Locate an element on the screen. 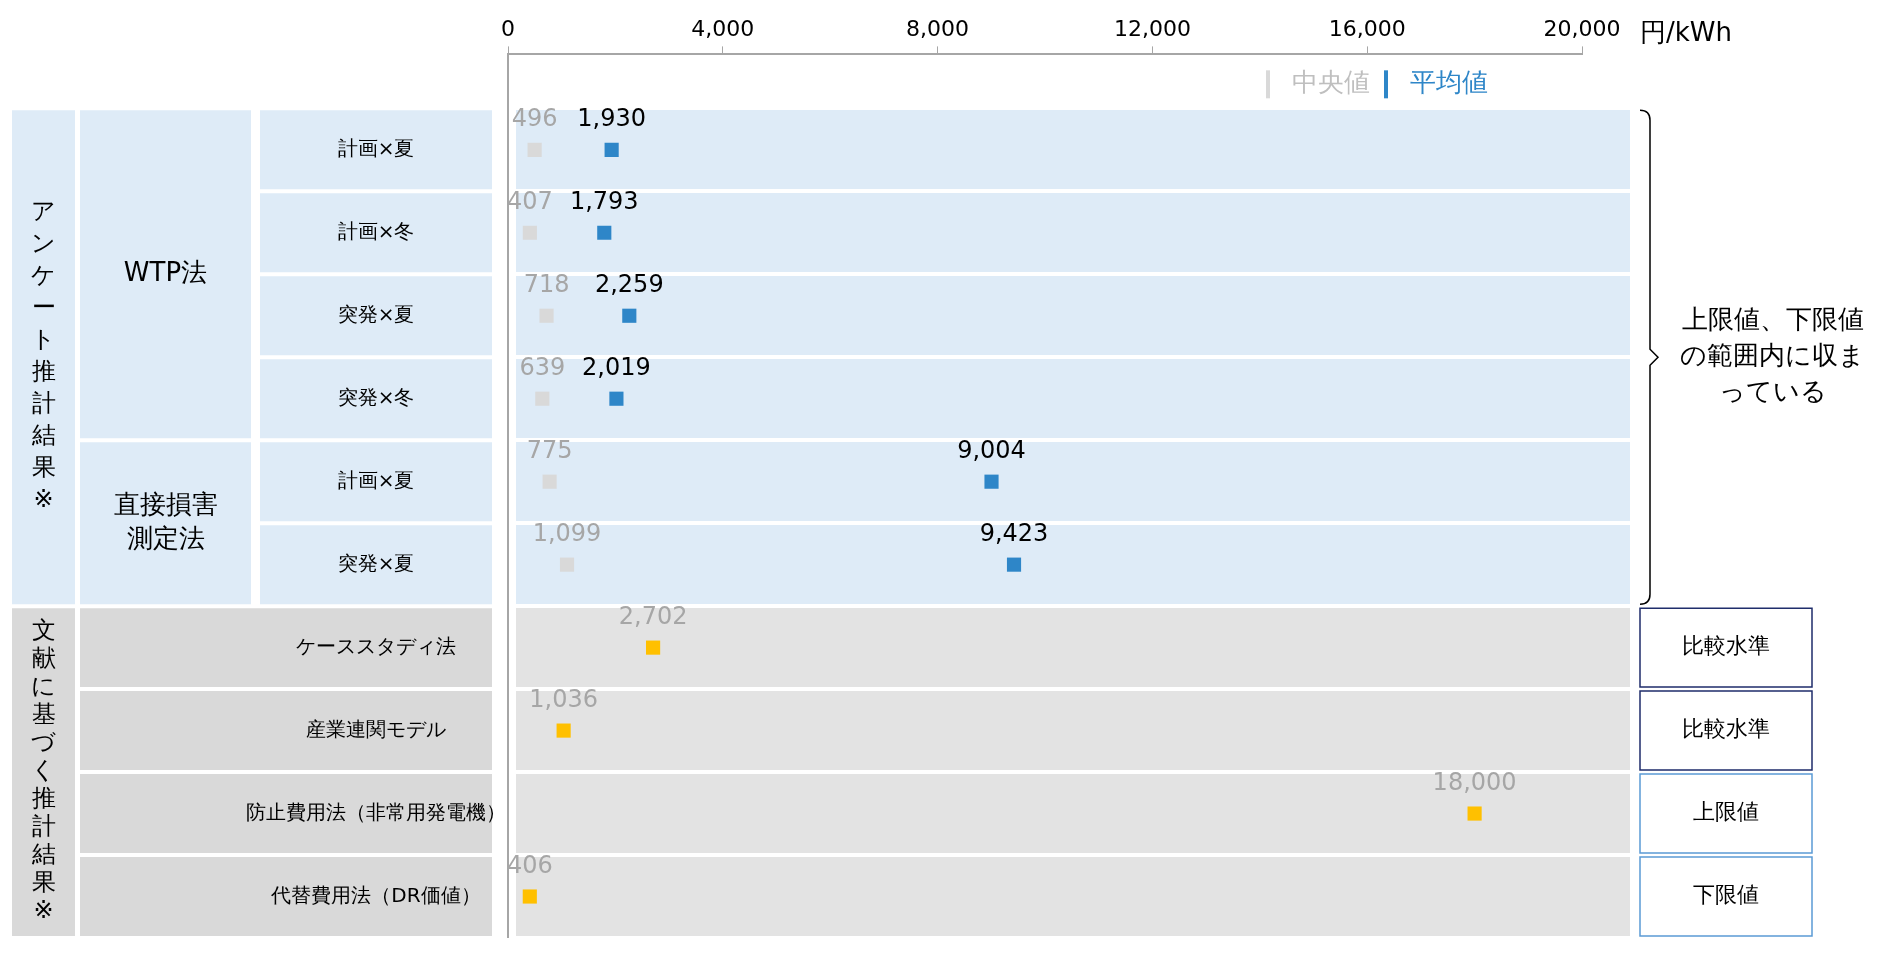  x-axis-title: 円/kWh is located at coordinates (1686, 31).